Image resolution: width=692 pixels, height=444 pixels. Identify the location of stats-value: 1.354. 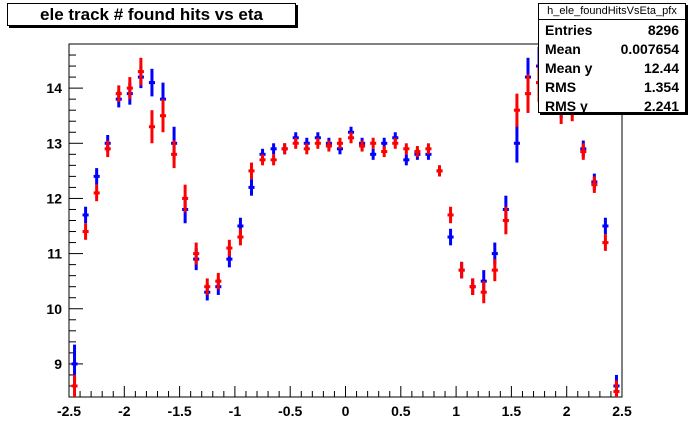
(661, 87).